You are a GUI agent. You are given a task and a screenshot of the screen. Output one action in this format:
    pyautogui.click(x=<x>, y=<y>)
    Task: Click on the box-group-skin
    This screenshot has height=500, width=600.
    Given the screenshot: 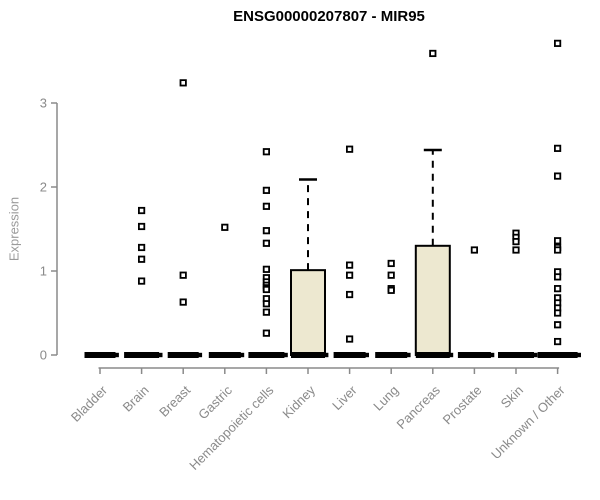 What is the action you would take?
    pyautogui.click(x=518, y=293)
    